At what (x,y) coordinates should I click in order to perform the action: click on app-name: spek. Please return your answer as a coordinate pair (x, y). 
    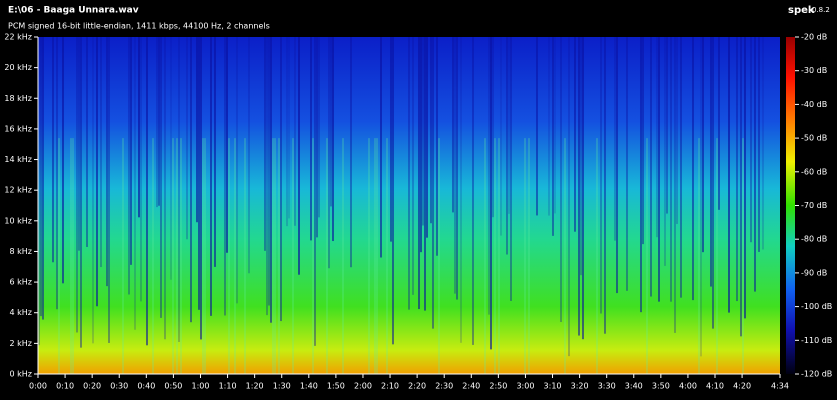
    Looking at the image, I should click on (801, 10).